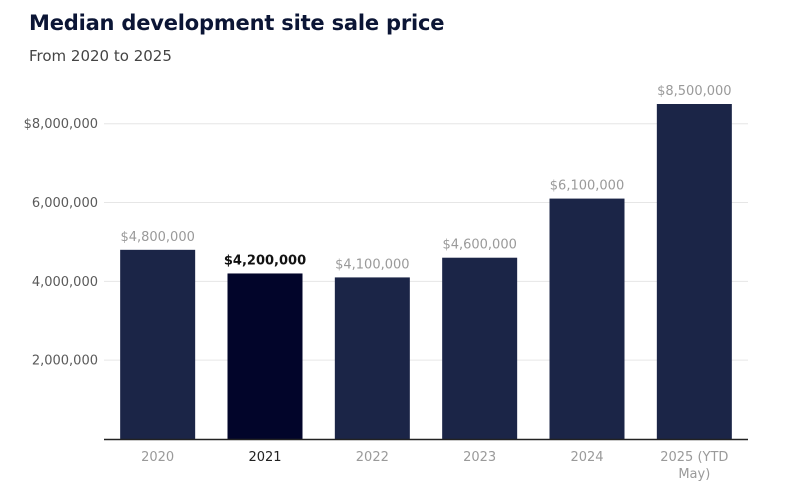  Describe the element at coordinates (157, 237) in the screenshot. I see `data-label: $4,800,000` at that location.